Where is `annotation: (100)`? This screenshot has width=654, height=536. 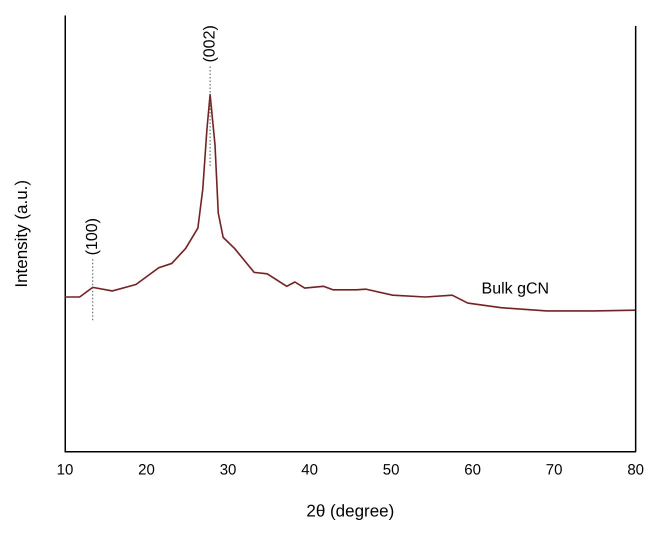
annotation: (100) is located at coordinates (93, 237).